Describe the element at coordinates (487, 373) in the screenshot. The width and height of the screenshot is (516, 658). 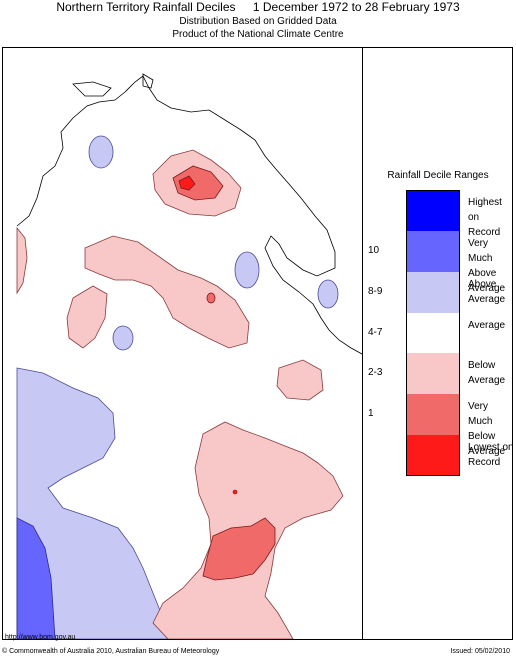
I see `legend-label: Below Average` at that location.